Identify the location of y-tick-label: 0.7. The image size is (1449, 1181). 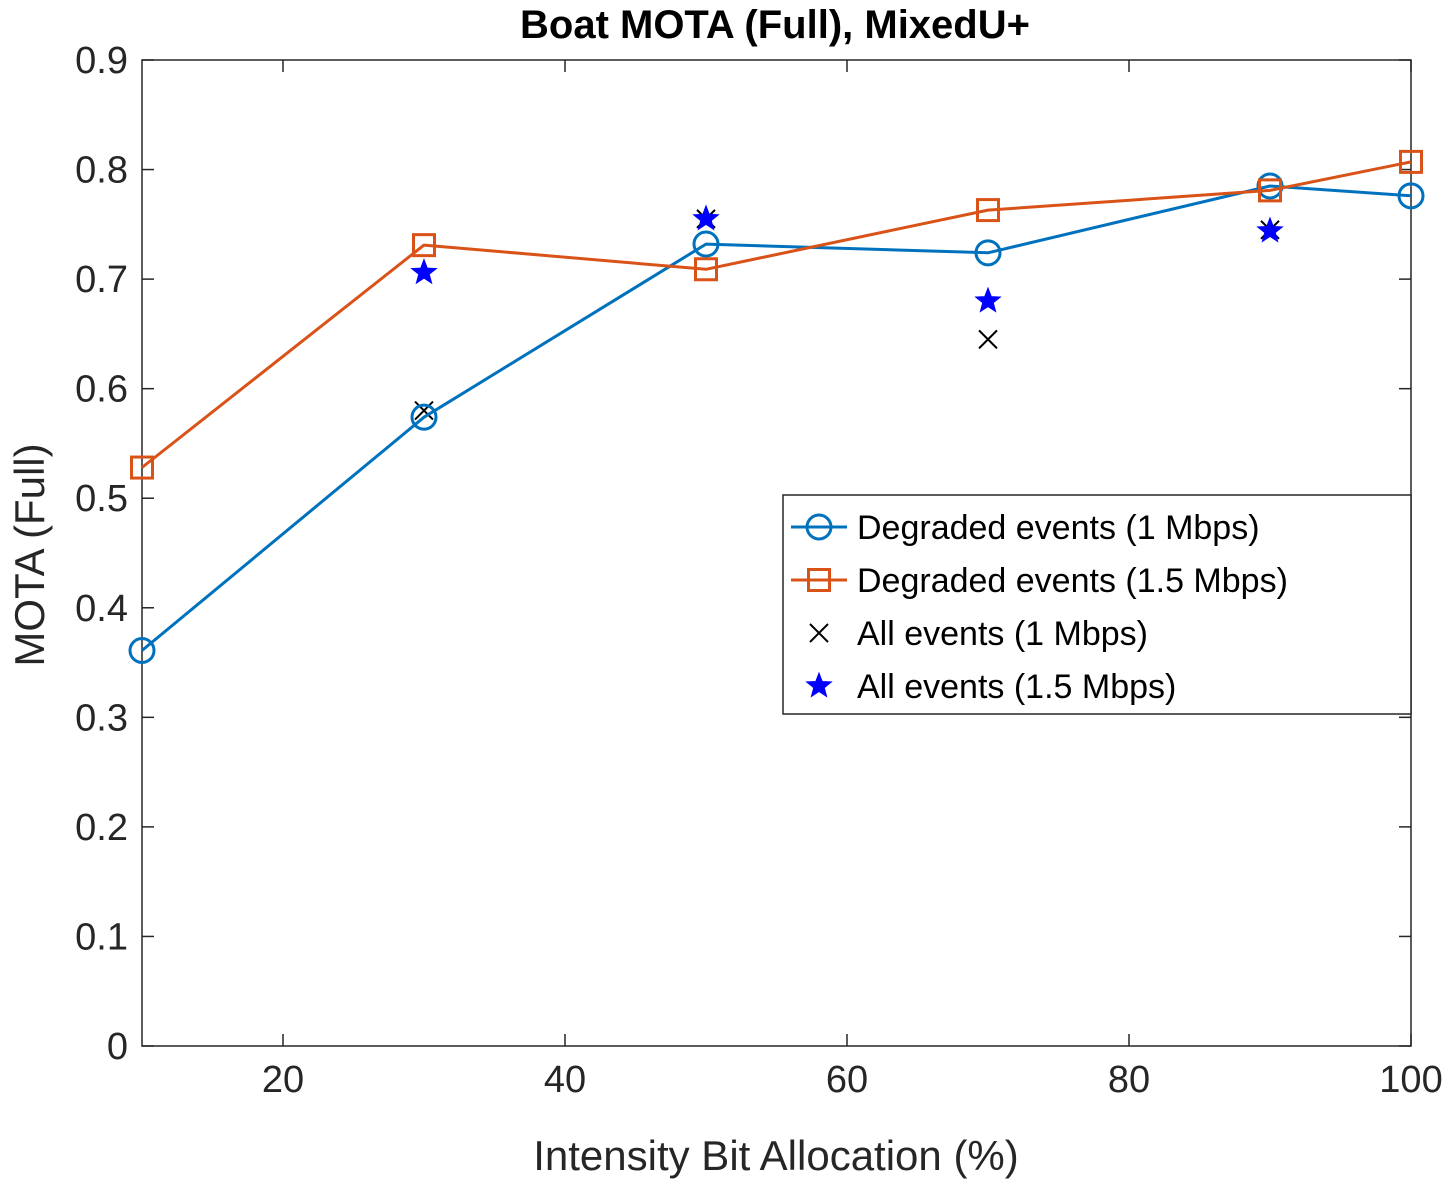
(101, 280).